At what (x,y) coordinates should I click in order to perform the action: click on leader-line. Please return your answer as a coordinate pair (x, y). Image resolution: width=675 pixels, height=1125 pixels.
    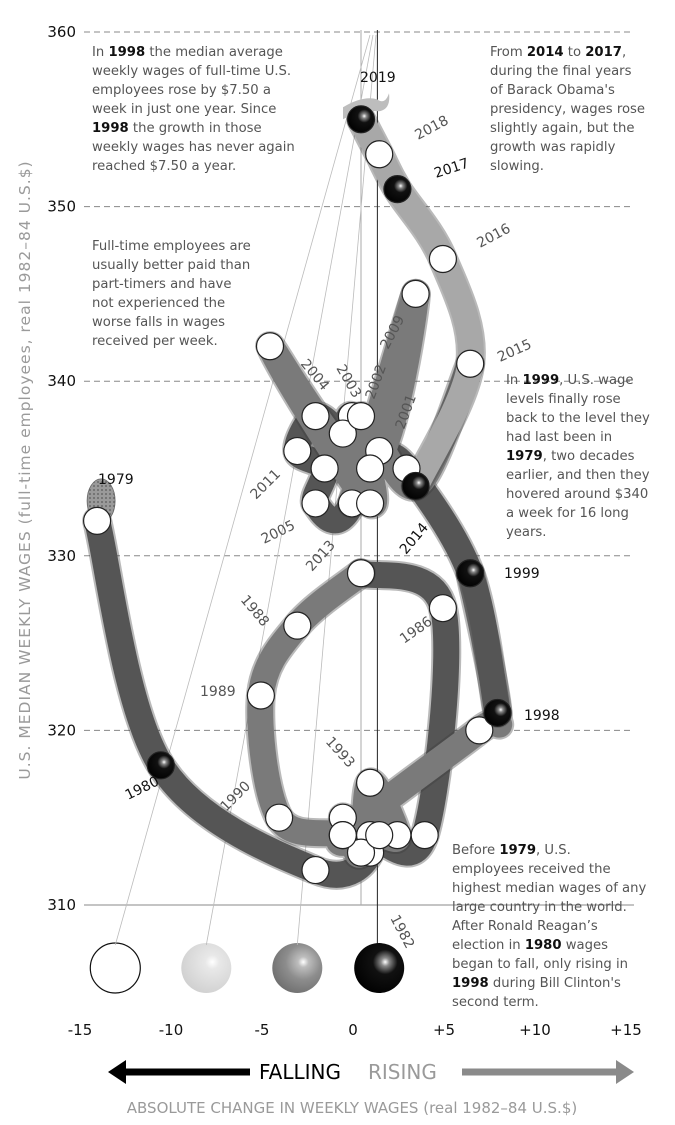
    Looking at the image, I should click on (336, 490).